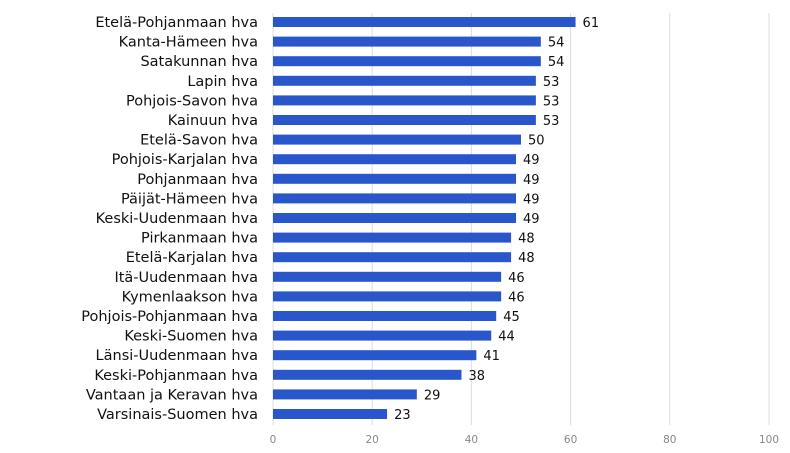  I want to click on x-tick-label: 60, so click(570, 440).